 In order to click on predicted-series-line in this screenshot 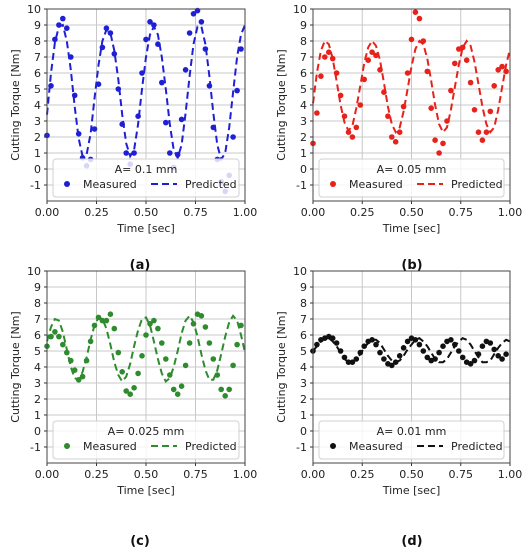, I will do `click(146, 92)`.